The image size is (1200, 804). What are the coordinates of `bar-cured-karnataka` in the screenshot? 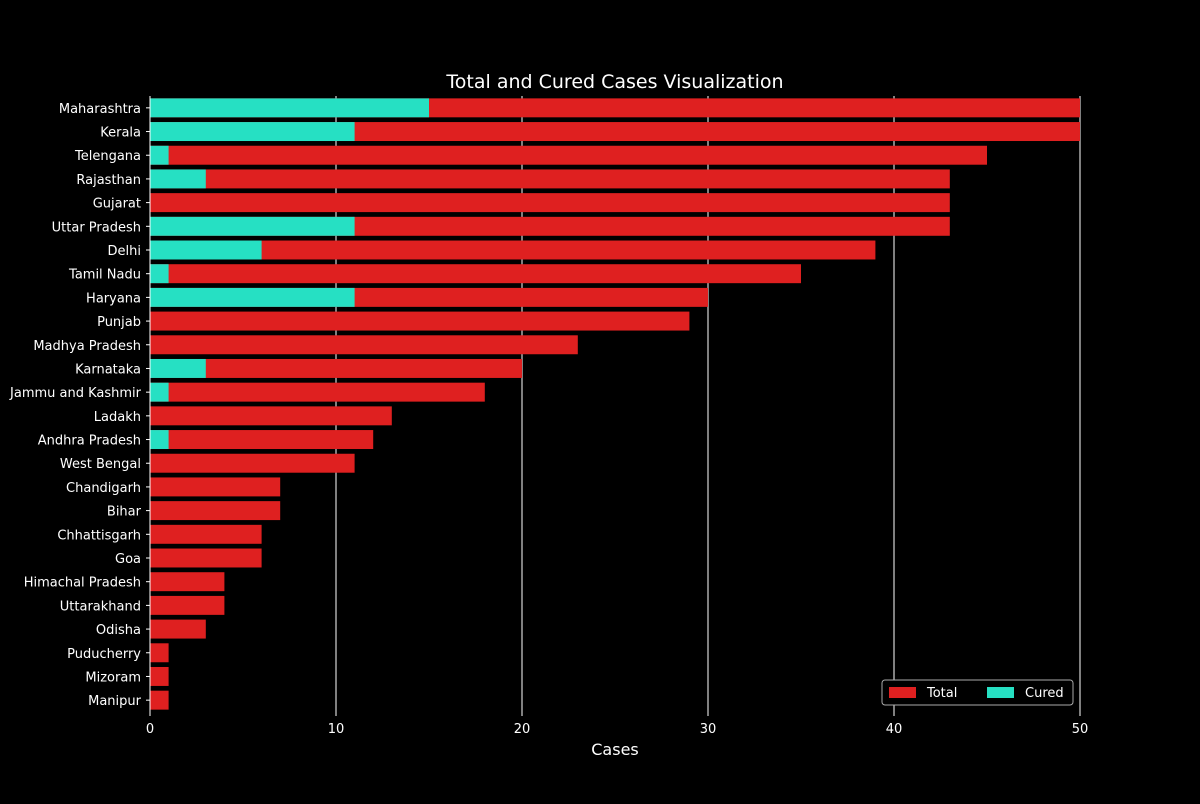 It's located at (178, 368).